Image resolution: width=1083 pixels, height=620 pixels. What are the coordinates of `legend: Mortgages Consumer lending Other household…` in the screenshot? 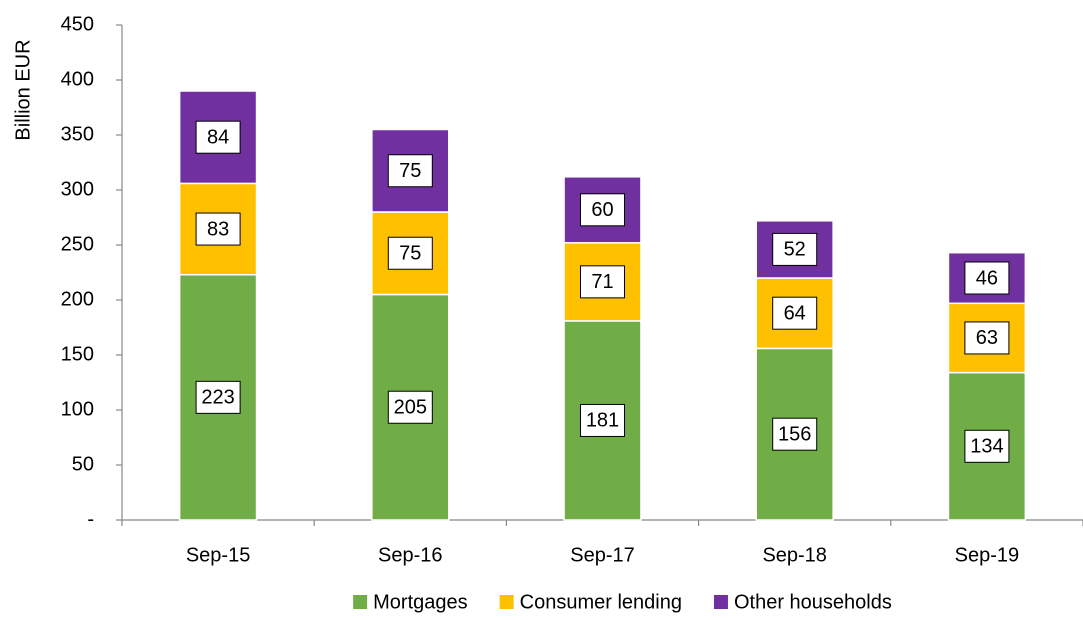 It's located at (622, 602).